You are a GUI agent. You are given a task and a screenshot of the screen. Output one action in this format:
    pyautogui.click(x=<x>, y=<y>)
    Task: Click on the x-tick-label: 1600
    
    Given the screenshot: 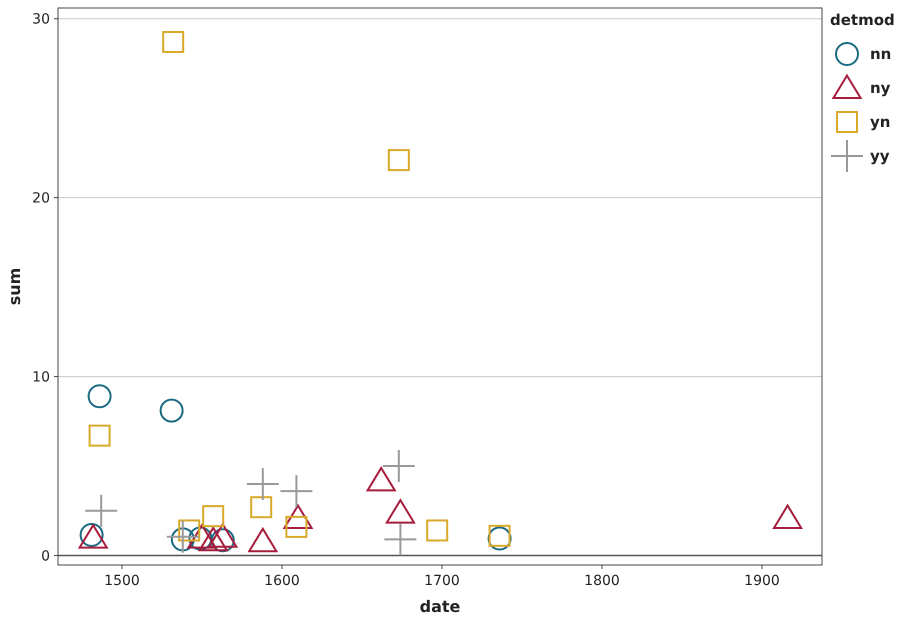 What is the action you would take?
    pyautogui.click(x=282, y=581)
    